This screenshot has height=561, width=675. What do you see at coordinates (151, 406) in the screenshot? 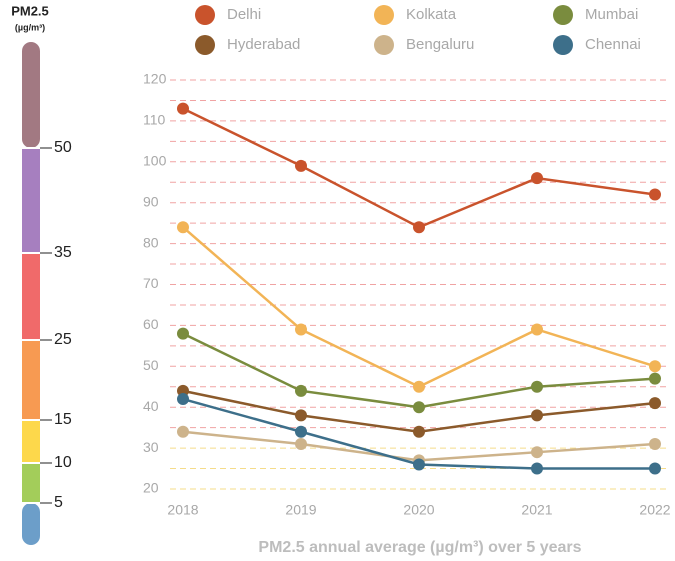
I see `y-tick-label: 40` at bounding box center [151, 406].